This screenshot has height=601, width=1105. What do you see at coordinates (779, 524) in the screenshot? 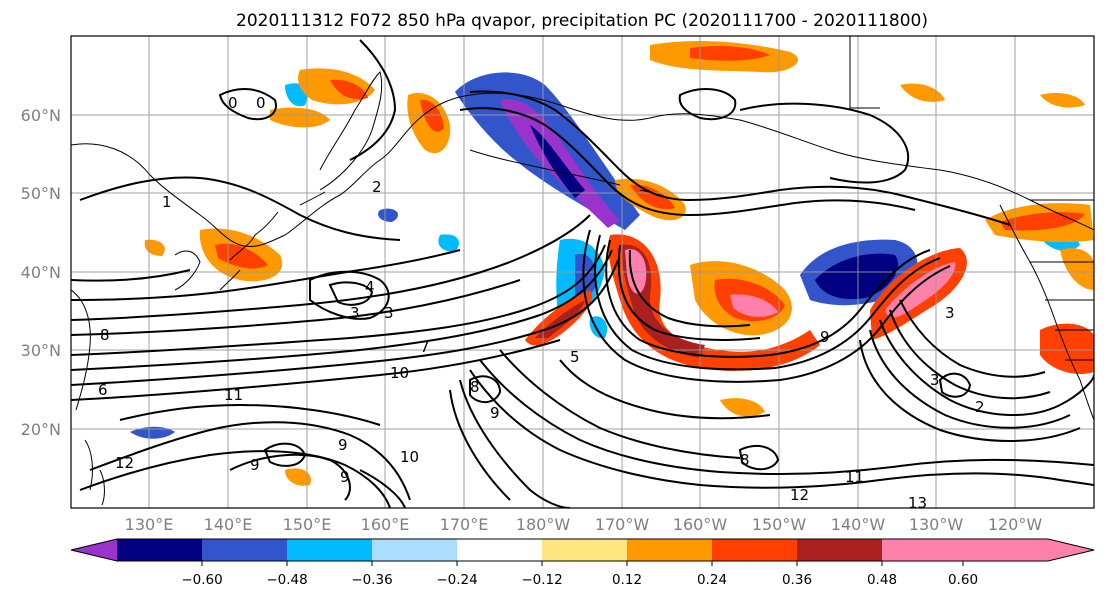
I see `lon-label: 150°W` at bounding box center [779, 524].